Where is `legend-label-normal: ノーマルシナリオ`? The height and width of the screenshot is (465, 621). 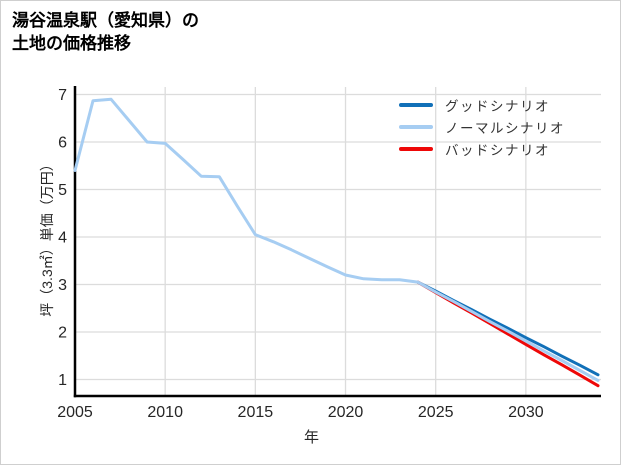 legend-label-normal: ノーマルシナリオ is located at coordinates (505, 128).